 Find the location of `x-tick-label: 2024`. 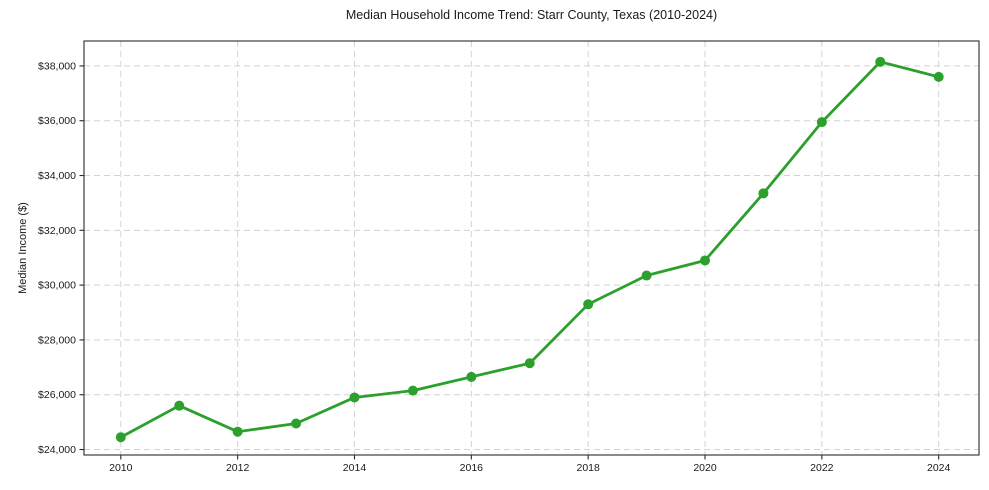

x-tick-label: 2024 is located at coordinates (939, 468).